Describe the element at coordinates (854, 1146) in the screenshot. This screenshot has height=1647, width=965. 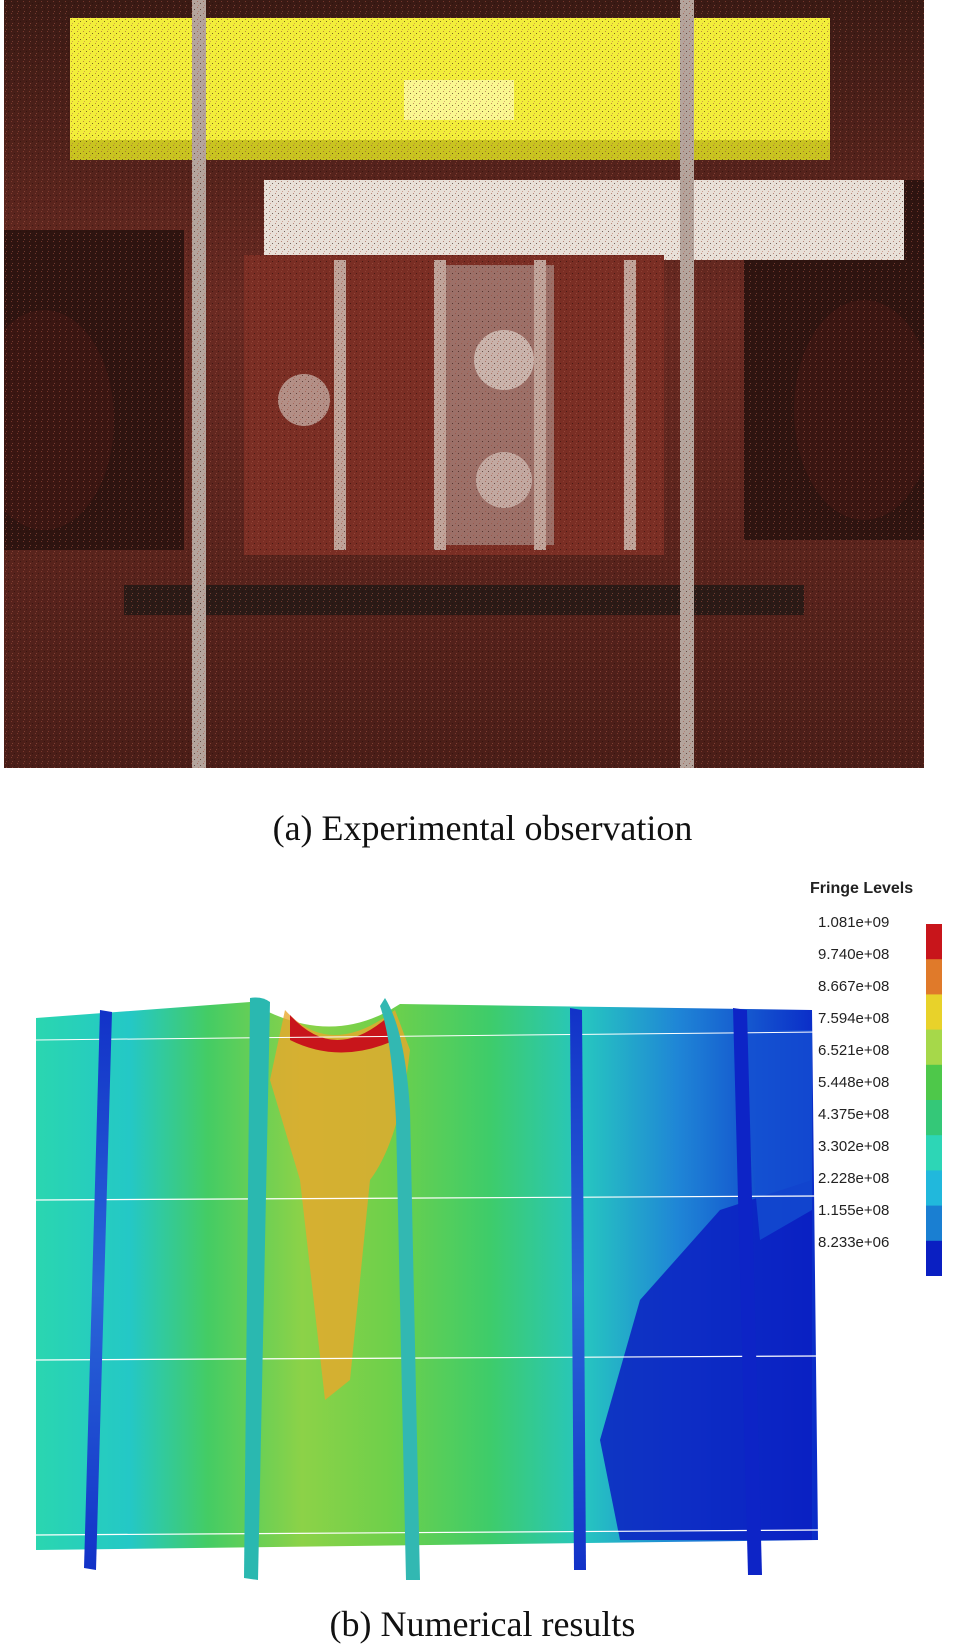
I see `legend-level: 3.302e+08` at that location.